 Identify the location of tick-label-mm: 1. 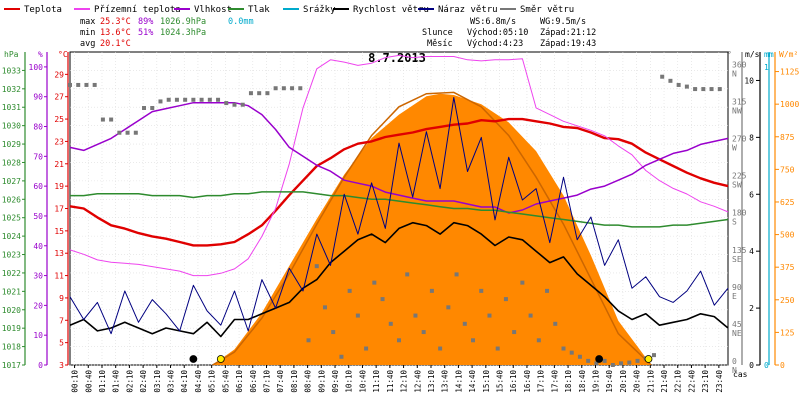
(766, 67).